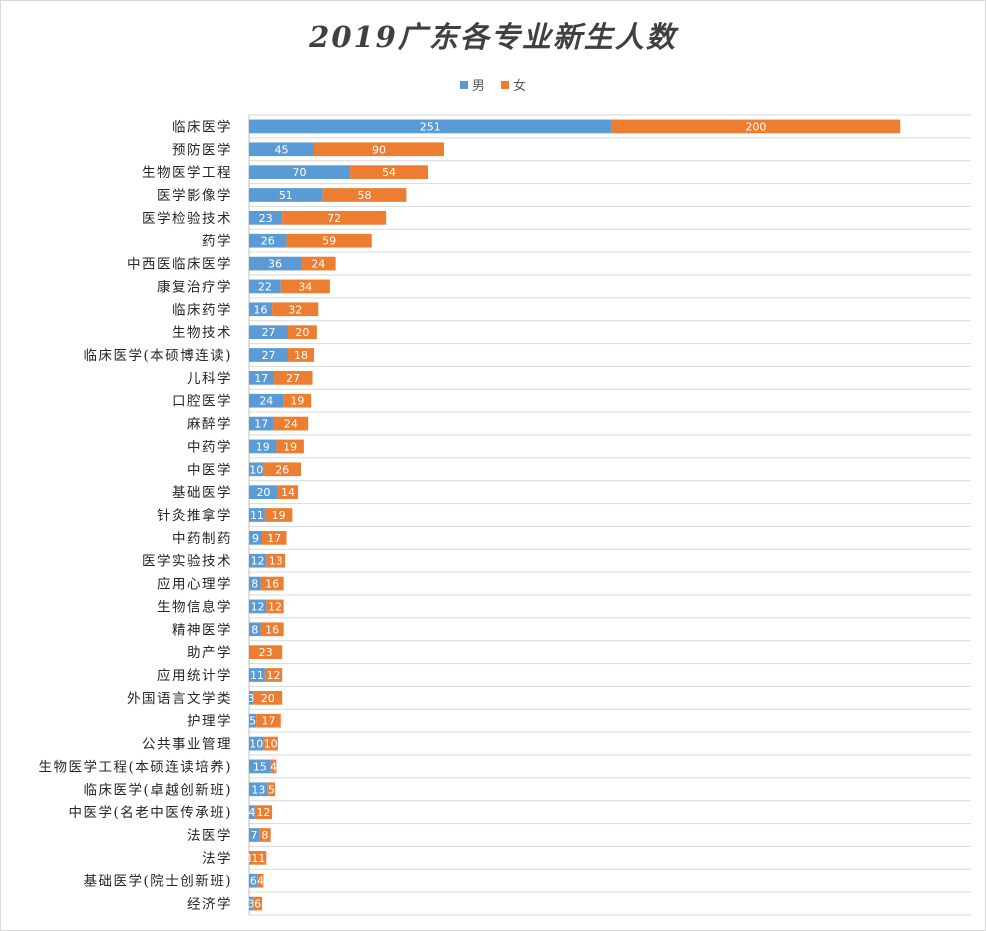 Image resolution: width=986 pixels, height=931 pixels. I want to click on data-label-female: 4, so click(260, 881).